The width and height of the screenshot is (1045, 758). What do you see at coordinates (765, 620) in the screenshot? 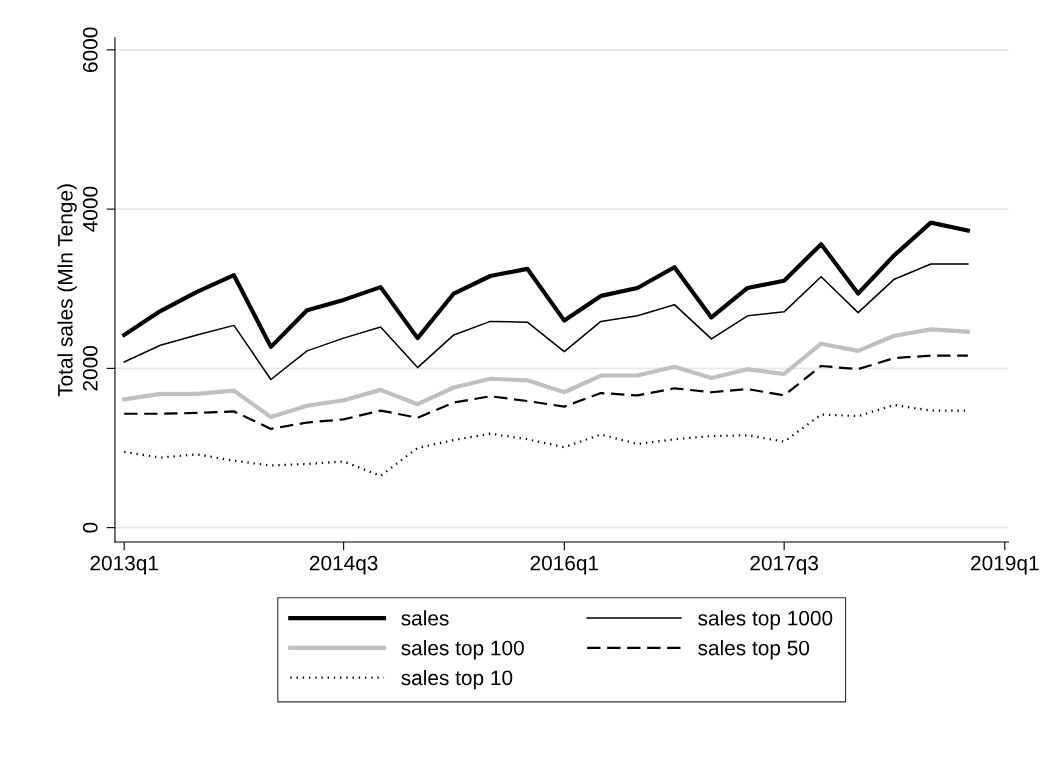
I see `legend-label: sales top 1000` at bounding box center [765, 620].